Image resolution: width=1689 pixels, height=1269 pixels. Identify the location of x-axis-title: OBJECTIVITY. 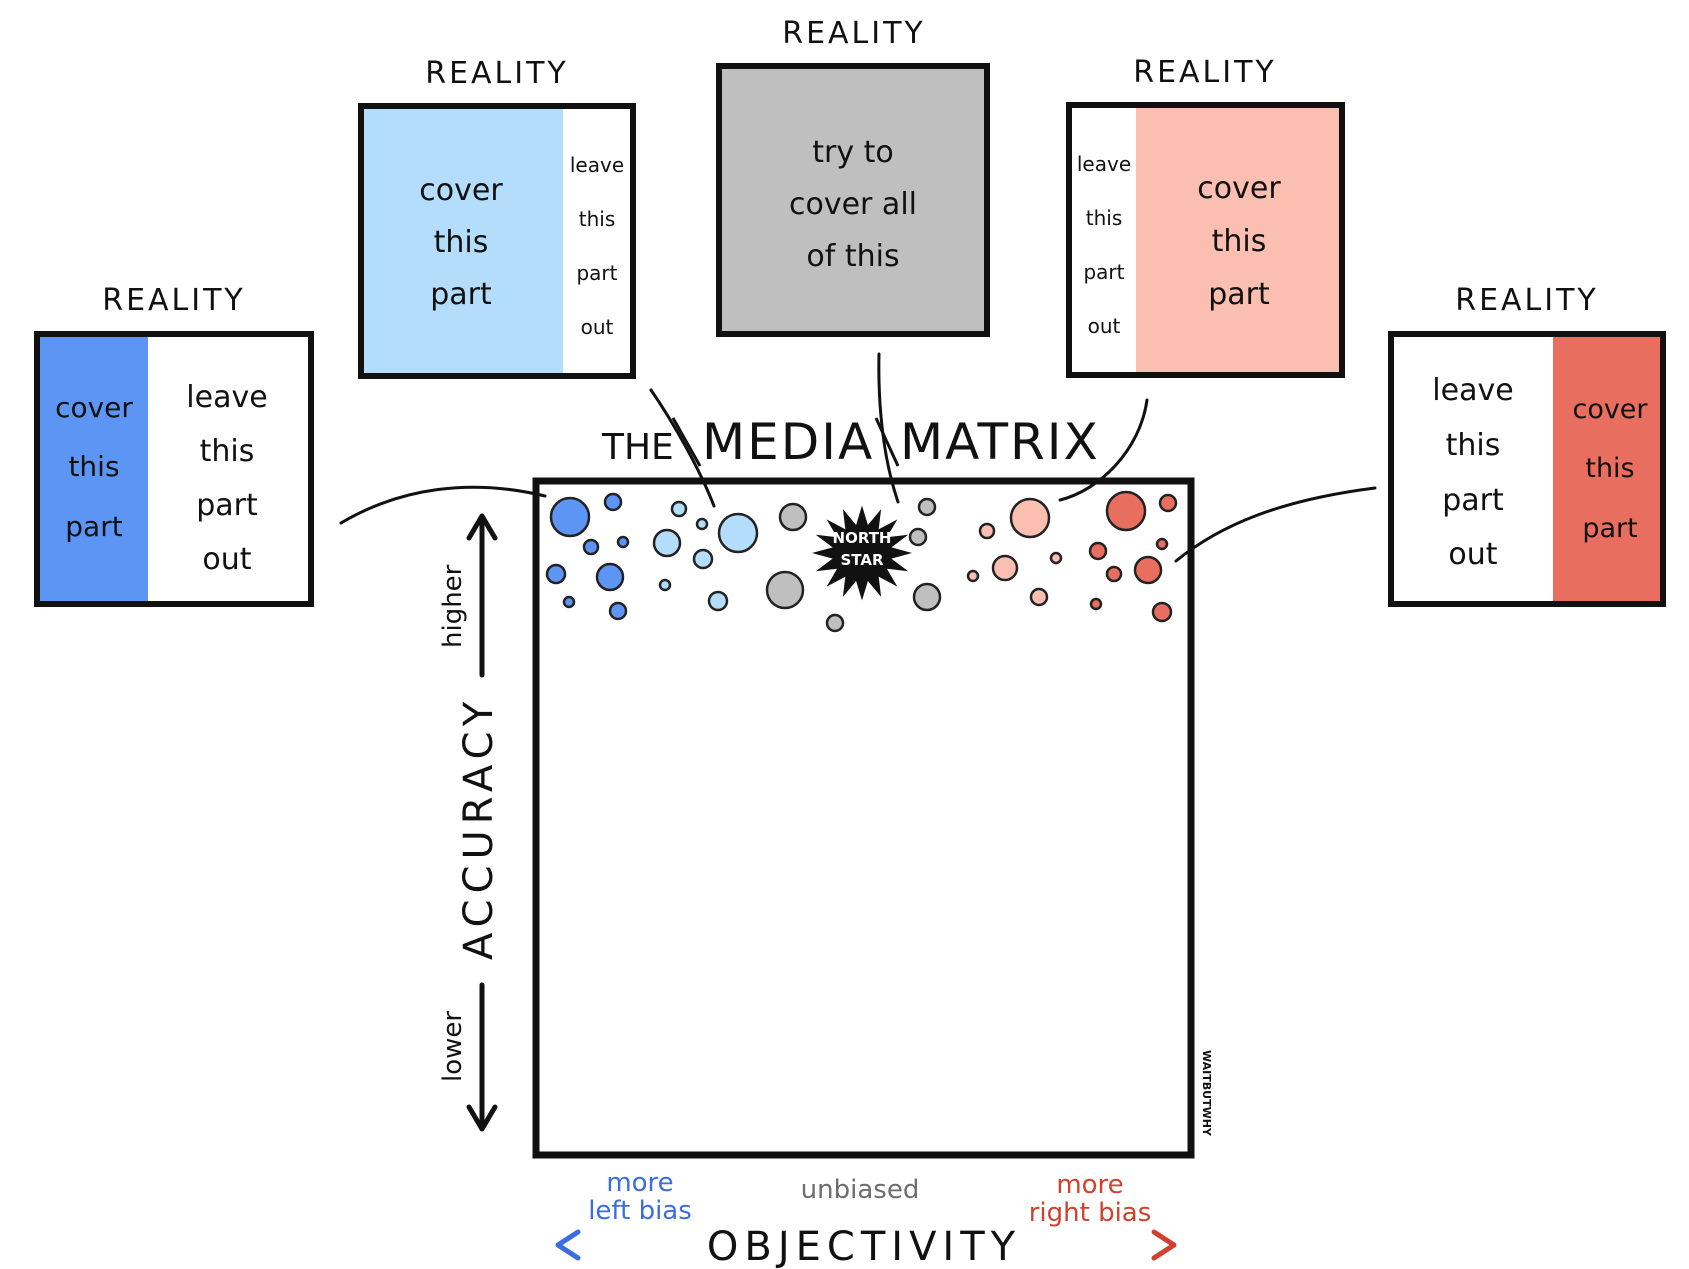
(864, 1246).